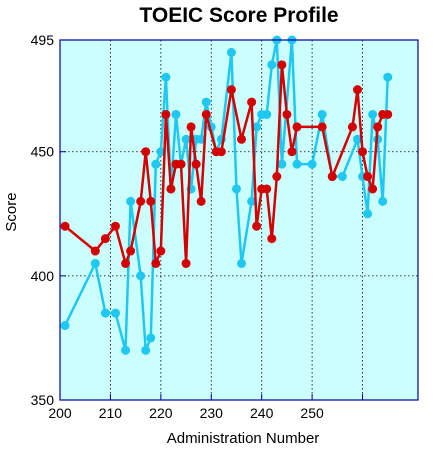 The width and height of the screenshot is (440, 452). What do you see at coordinates (60, 413) in the screenshot?
I see `x-tick-label: 200` at bounding box center [60, 413].